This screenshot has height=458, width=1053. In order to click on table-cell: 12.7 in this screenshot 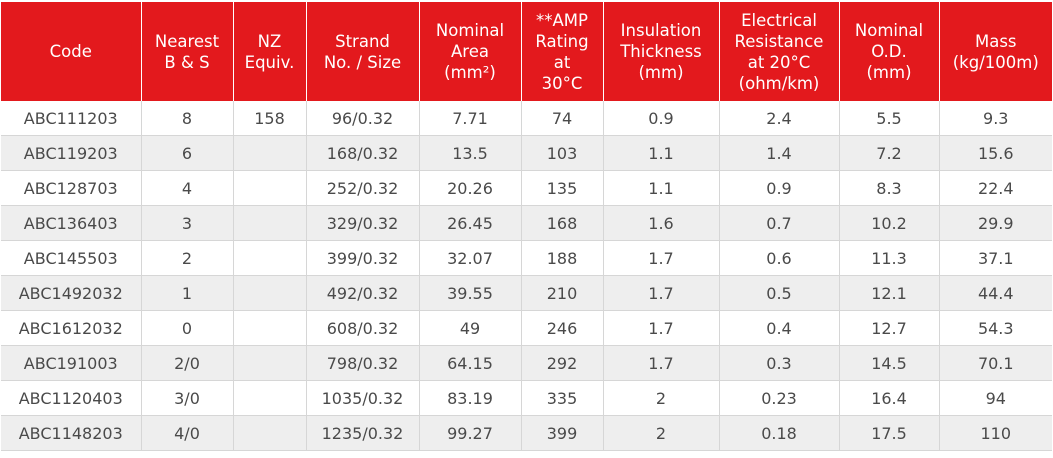, I will do `click(889, 328)`.